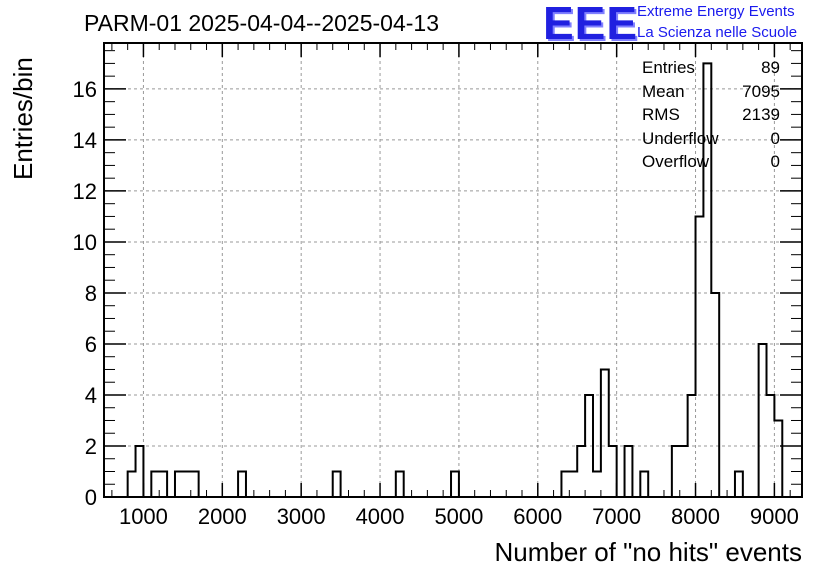 The width and height of the screenshot is (836, 572). I want to click on eee-logo: EEE, so click(591, 24).